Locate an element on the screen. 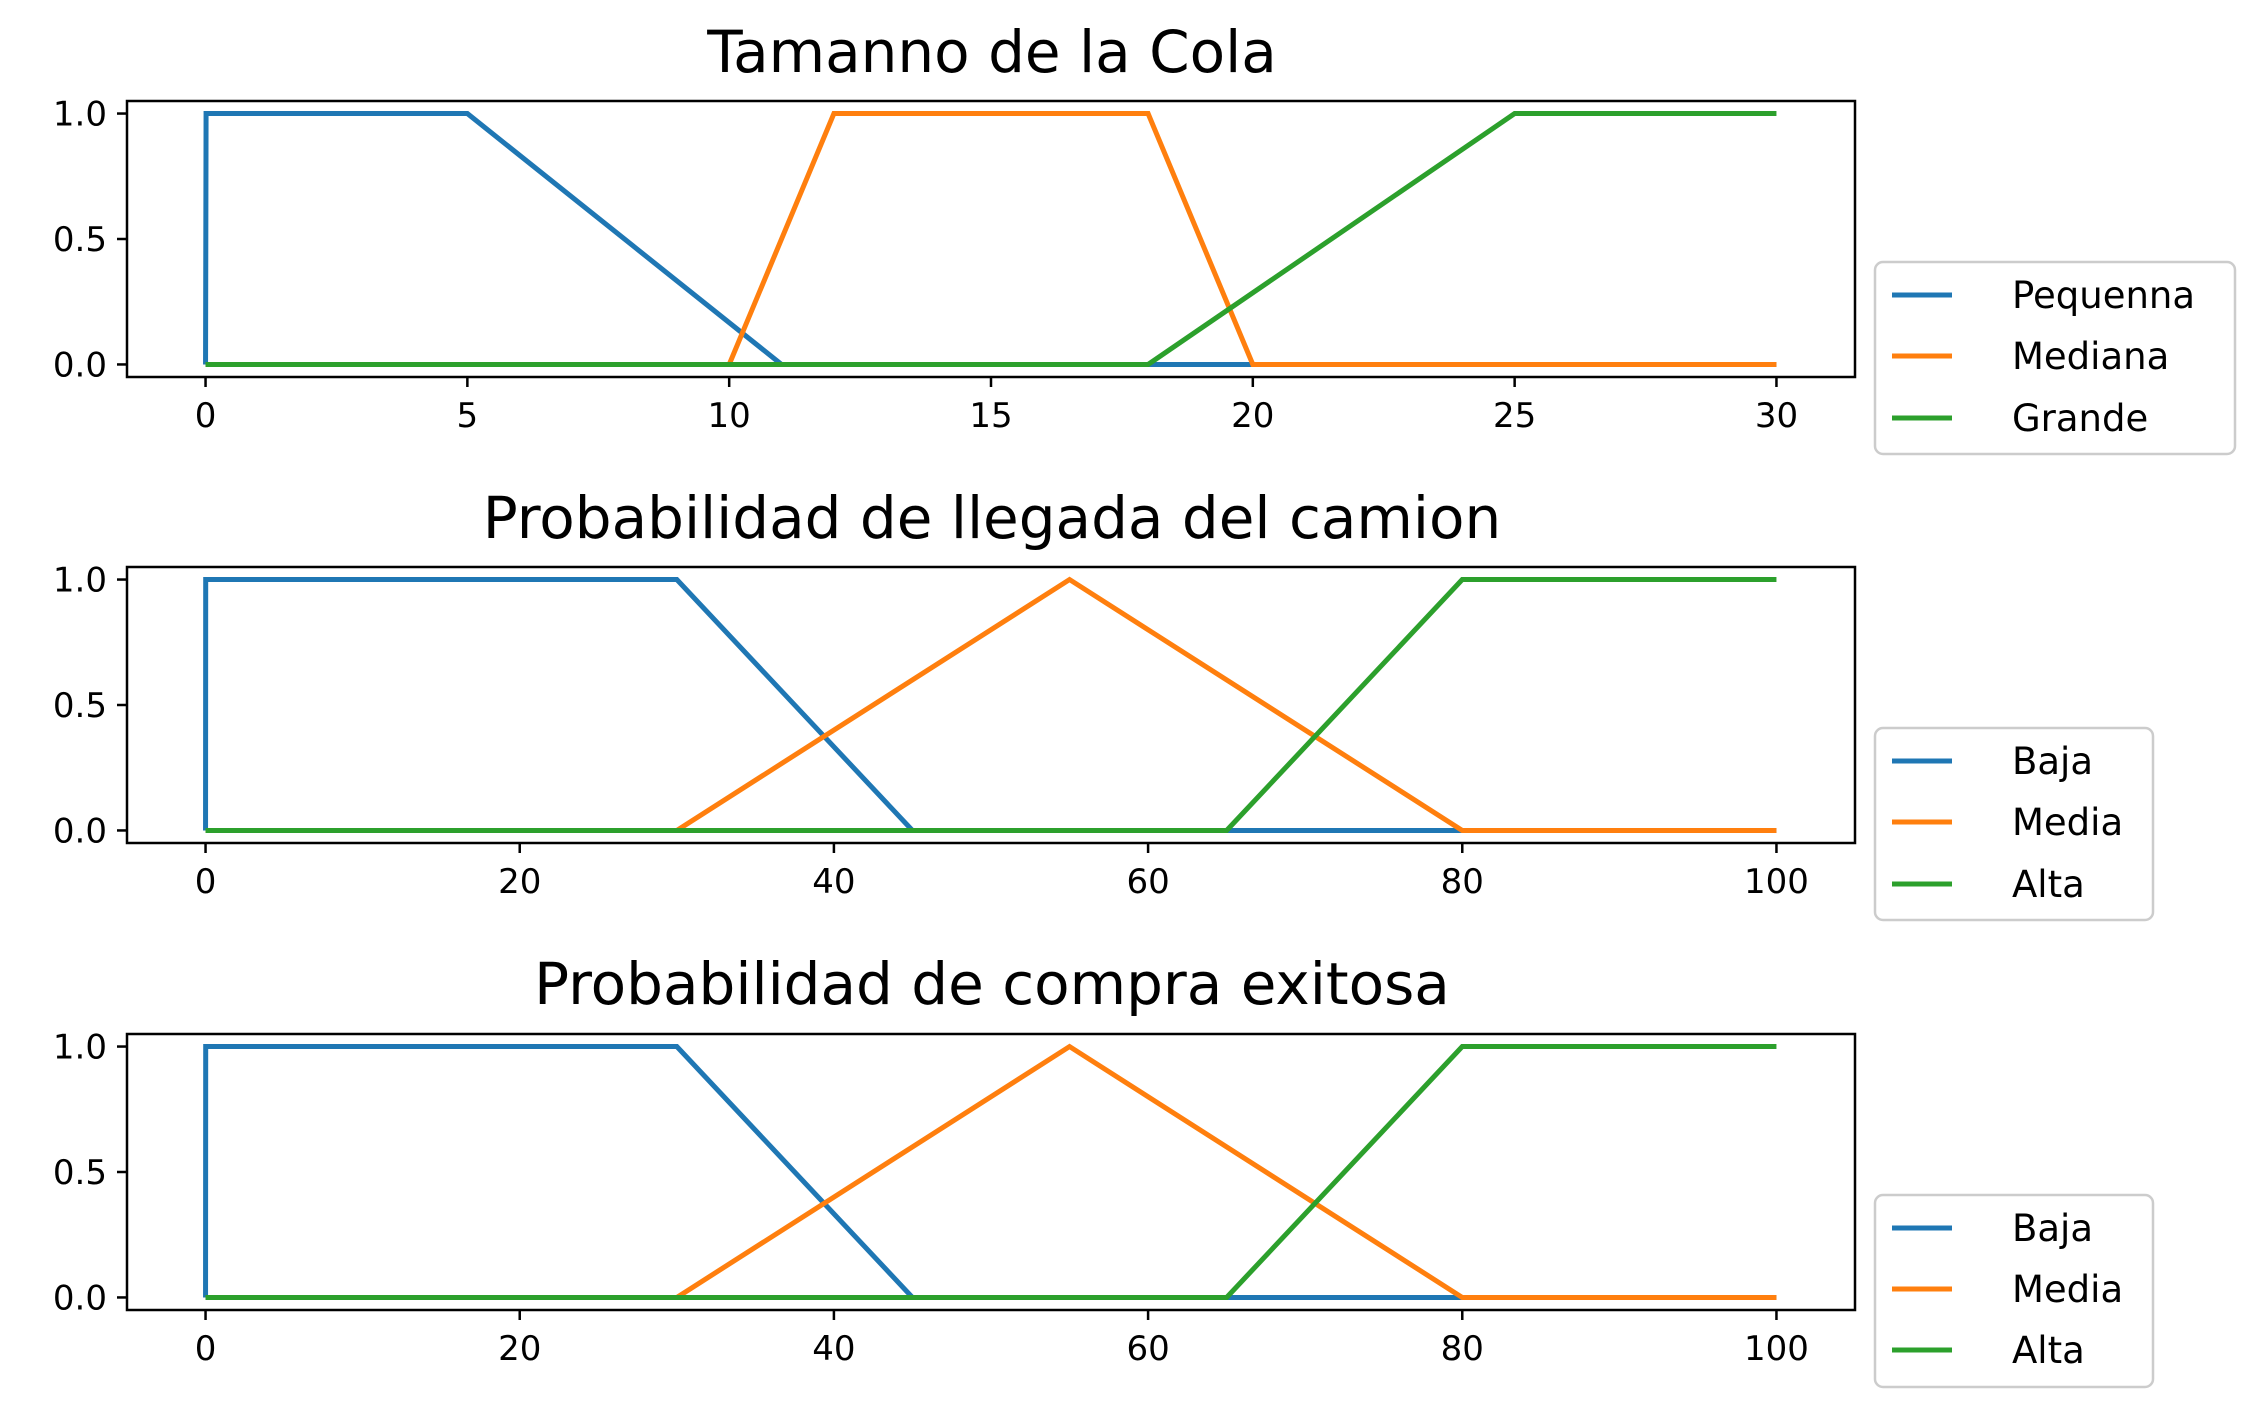  x-tick-label: 25 is located at coordinates (1514, 416).